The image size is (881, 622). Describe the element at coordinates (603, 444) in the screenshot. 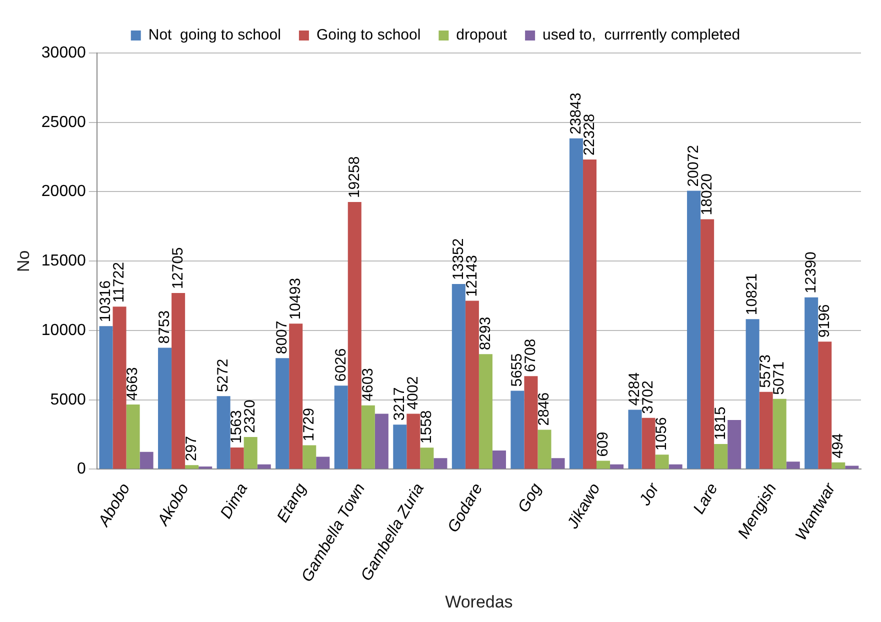

I see `data-label: 609` at that location.